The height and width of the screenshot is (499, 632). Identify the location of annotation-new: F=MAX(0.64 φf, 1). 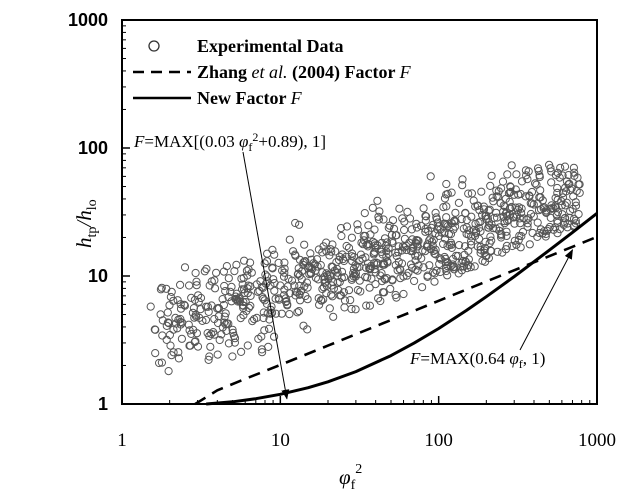
(491, 309).